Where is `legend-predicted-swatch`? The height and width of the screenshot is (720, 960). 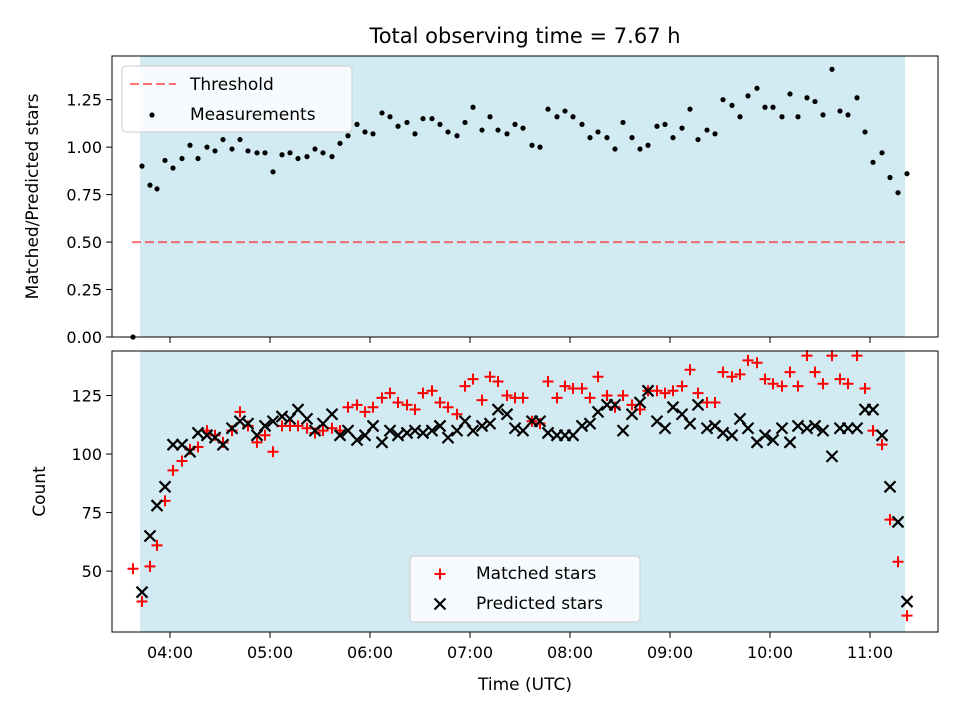 legend-predicted-swatch is located at coordinates (440, 604).